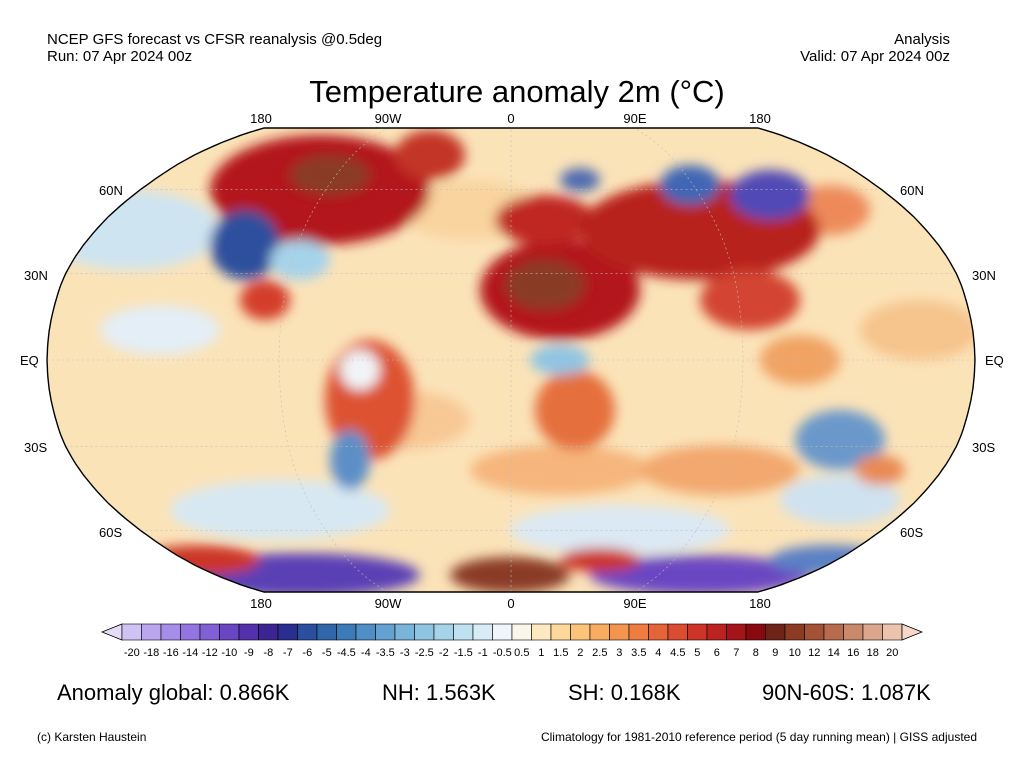  What do you see at coordinates (463, 653) in the screenshot?
I see `colorbar-tick-label: -1.5` at bounding box center [463, 653].